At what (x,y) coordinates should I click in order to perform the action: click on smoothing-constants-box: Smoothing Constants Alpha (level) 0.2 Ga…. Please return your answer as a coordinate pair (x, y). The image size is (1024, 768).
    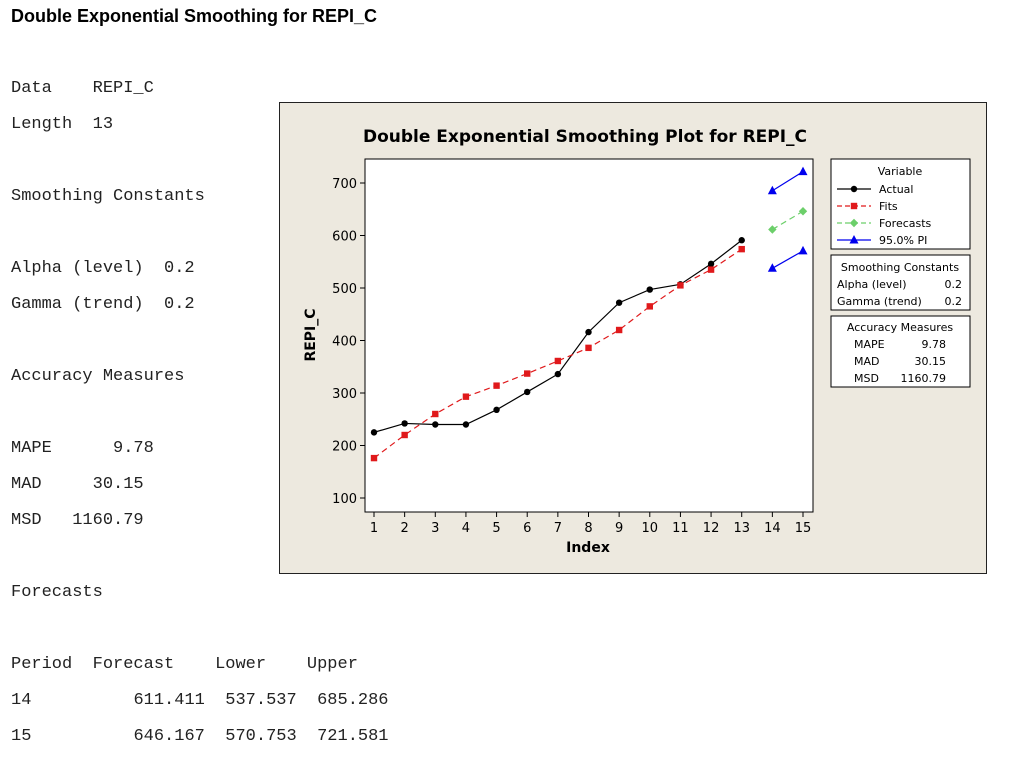
    Looking at the image, I should click on (900, 282).